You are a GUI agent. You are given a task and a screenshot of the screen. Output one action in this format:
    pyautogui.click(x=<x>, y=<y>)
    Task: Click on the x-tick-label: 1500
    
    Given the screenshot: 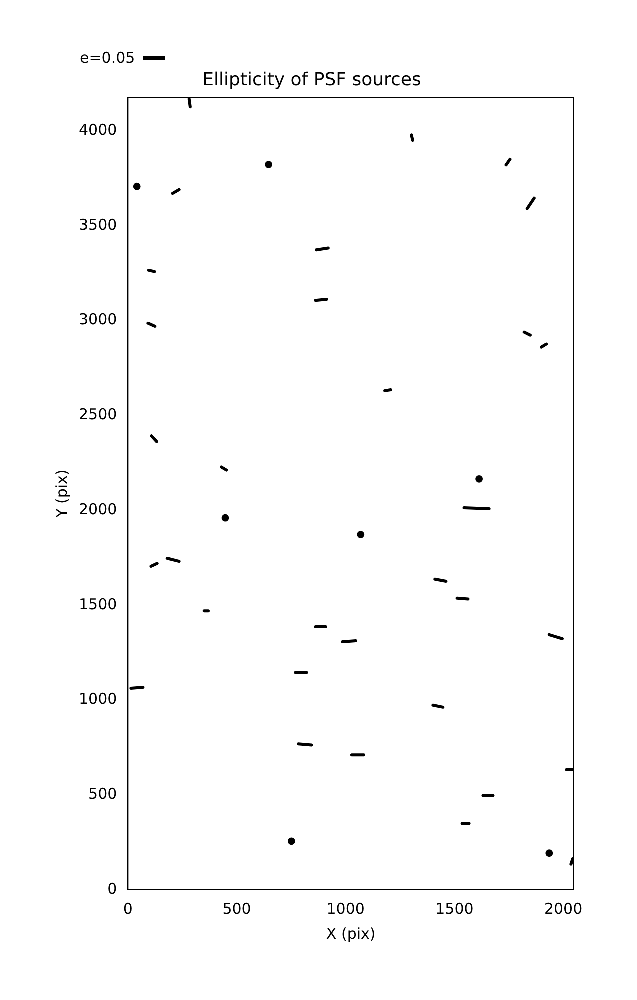 What is the action you would take?
    pyautogui.click(x=455, y=909)
    